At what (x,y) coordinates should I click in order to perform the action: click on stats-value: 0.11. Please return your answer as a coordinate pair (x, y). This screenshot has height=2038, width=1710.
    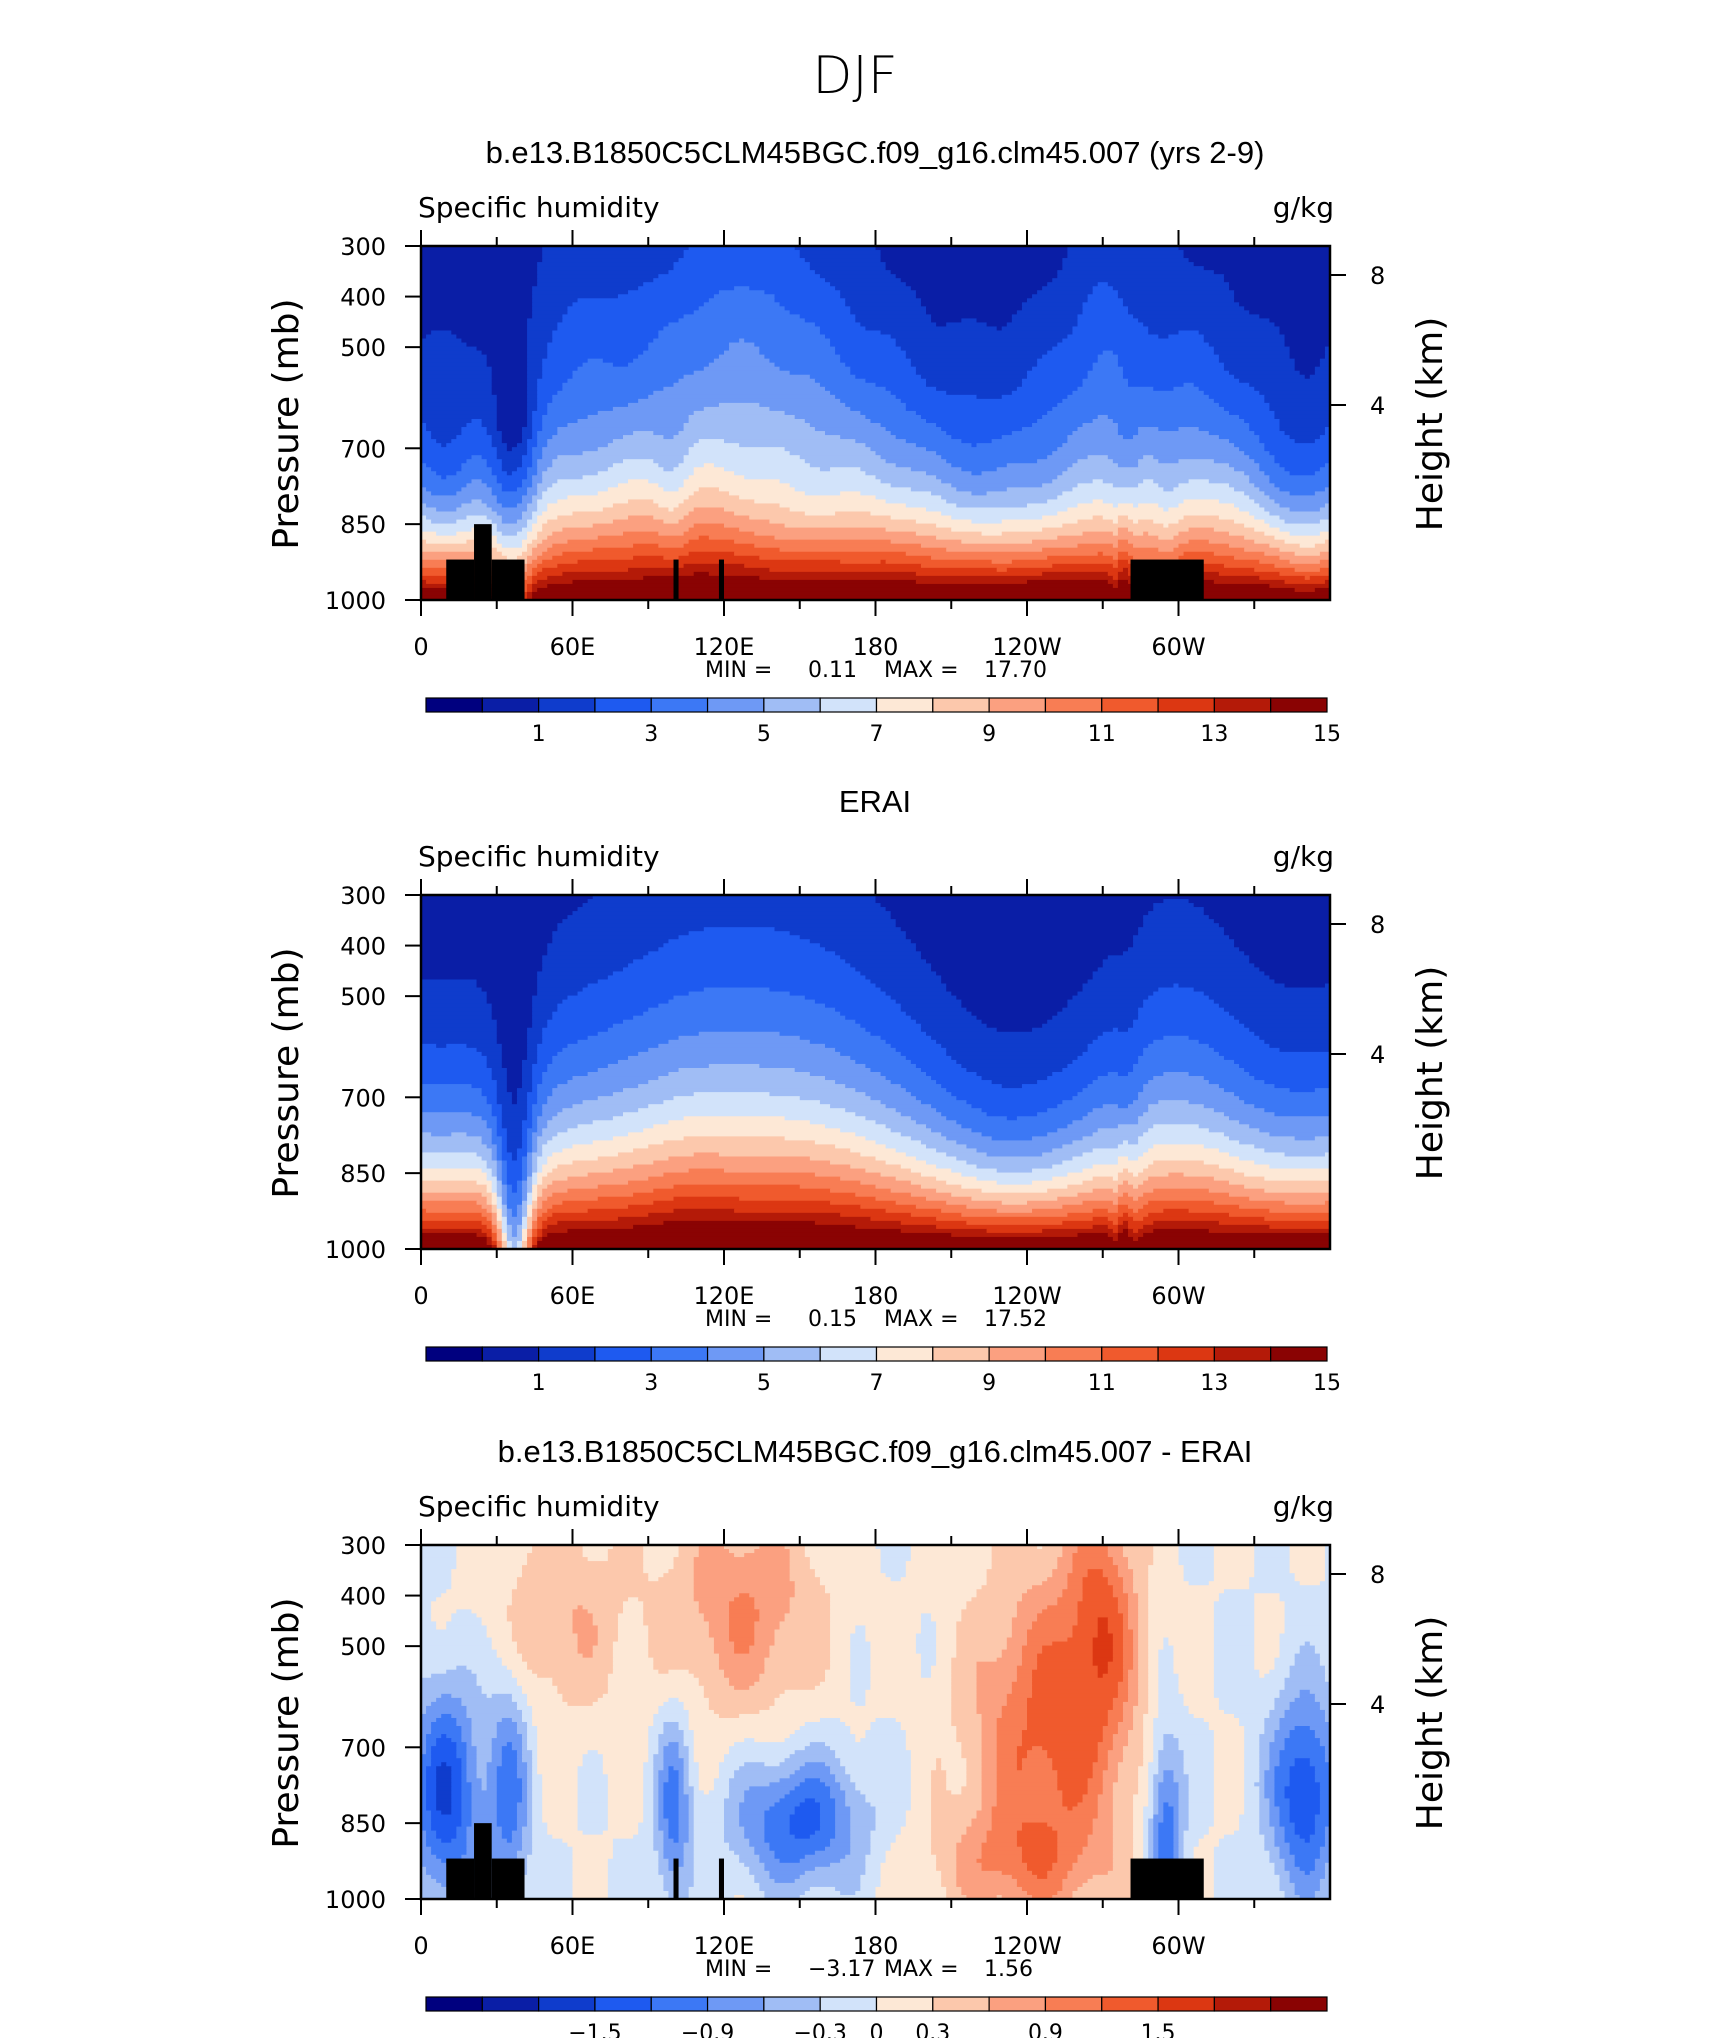
    Looking at the image, I should click on (832, 670).